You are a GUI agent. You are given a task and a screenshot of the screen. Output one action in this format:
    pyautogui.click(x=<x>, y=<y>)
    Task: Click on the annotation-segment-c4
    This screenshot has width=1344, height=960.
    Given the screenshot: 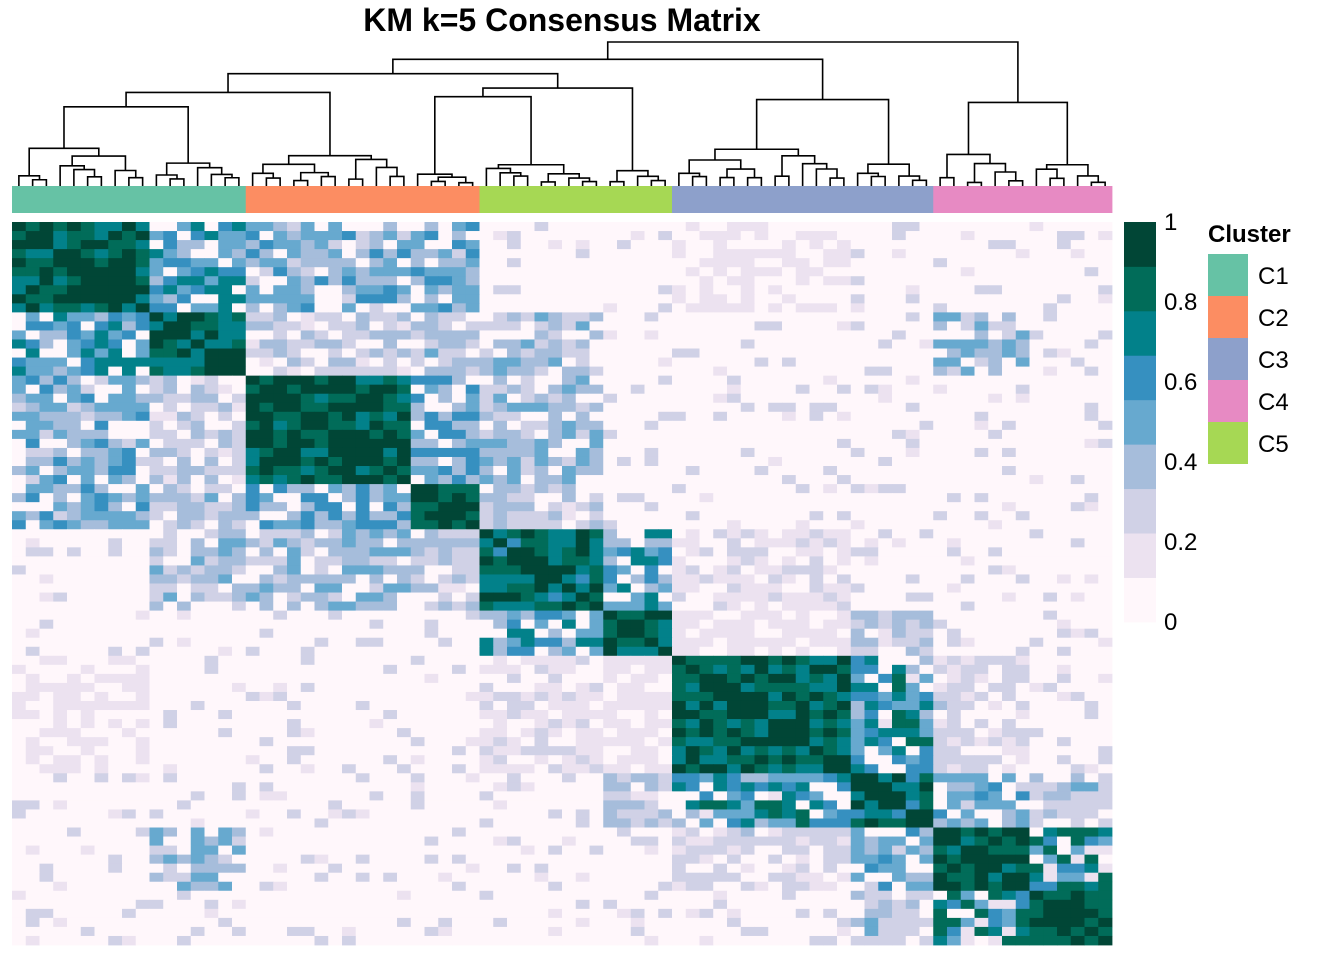 What is the action you would take?
    pyautogui.click(x=1023, y=199)
    